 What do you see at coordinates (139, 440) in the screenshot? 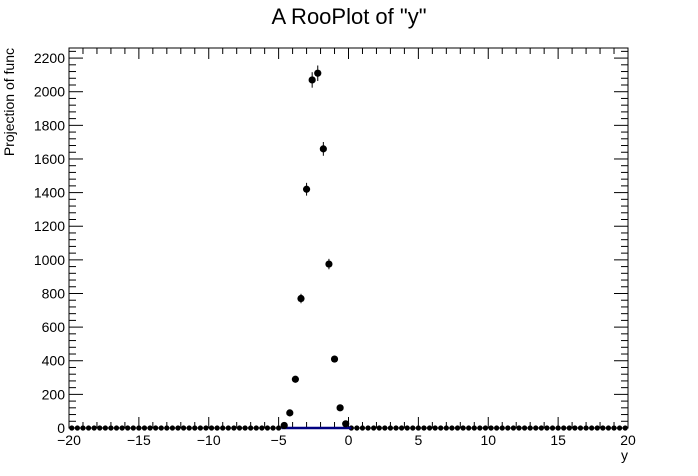
I see `x-tick-label: −15` at bounding box center [139, 440].